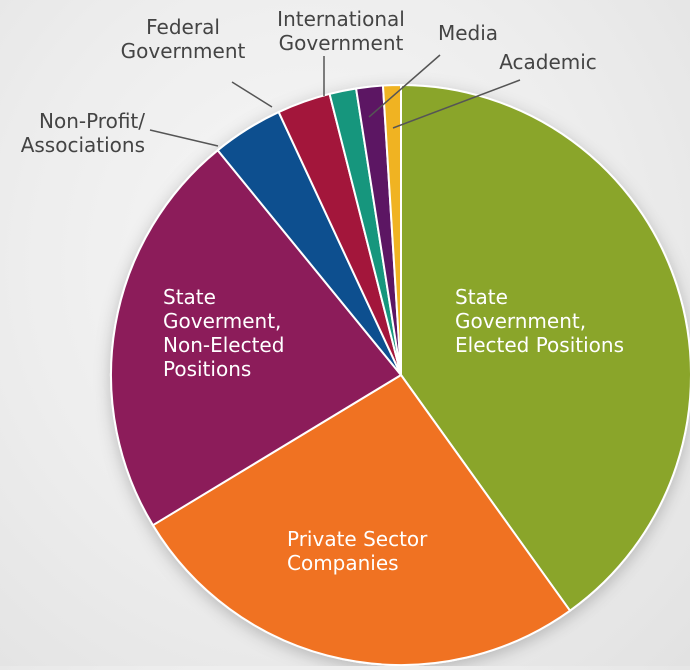 Image resolution: width=690 pixels, height=670 pixels. I want to click on slice-label-non-profit-associations: Non-Profit/Associations, so click(83, 133).